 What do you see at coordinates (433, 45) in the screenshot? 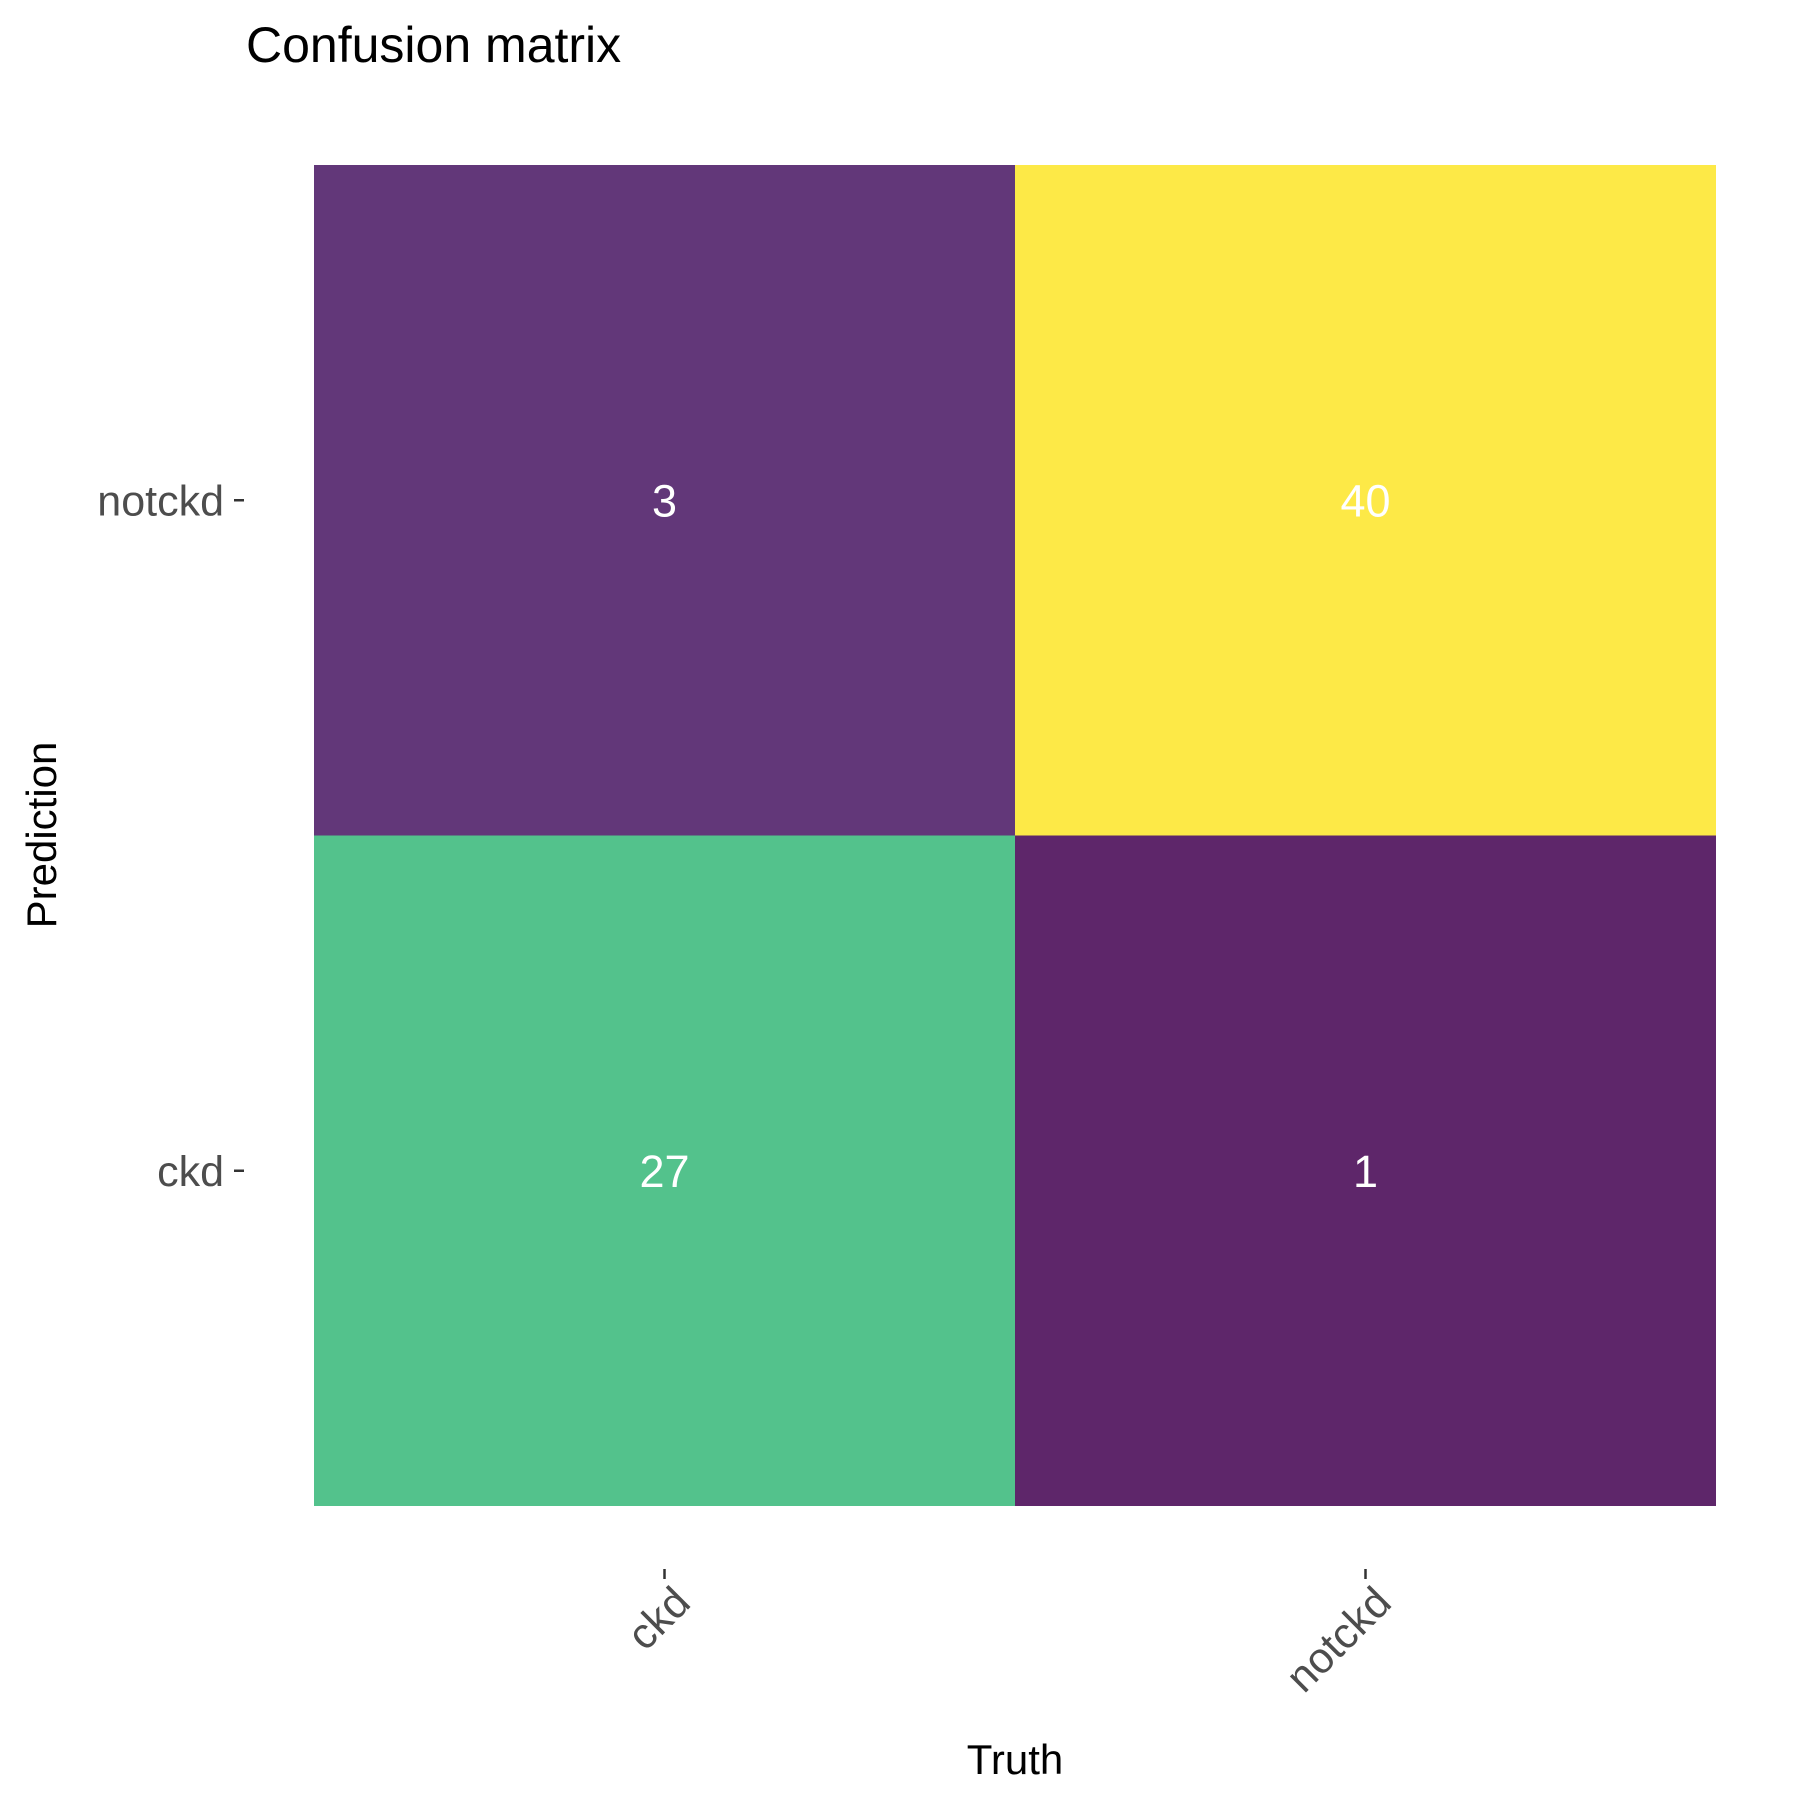
I see `chart-title: Confusion matrix` at bounding box center [433, 45].